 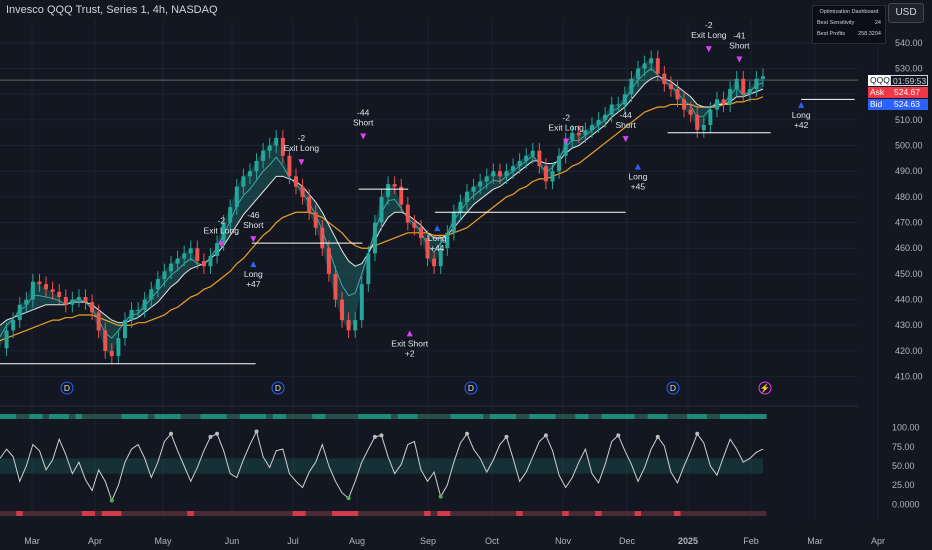 What do you see at coordinates (32, 541) in the screenshot?
I see `time-tick-label: Mar` at bounding box center [32, 541].